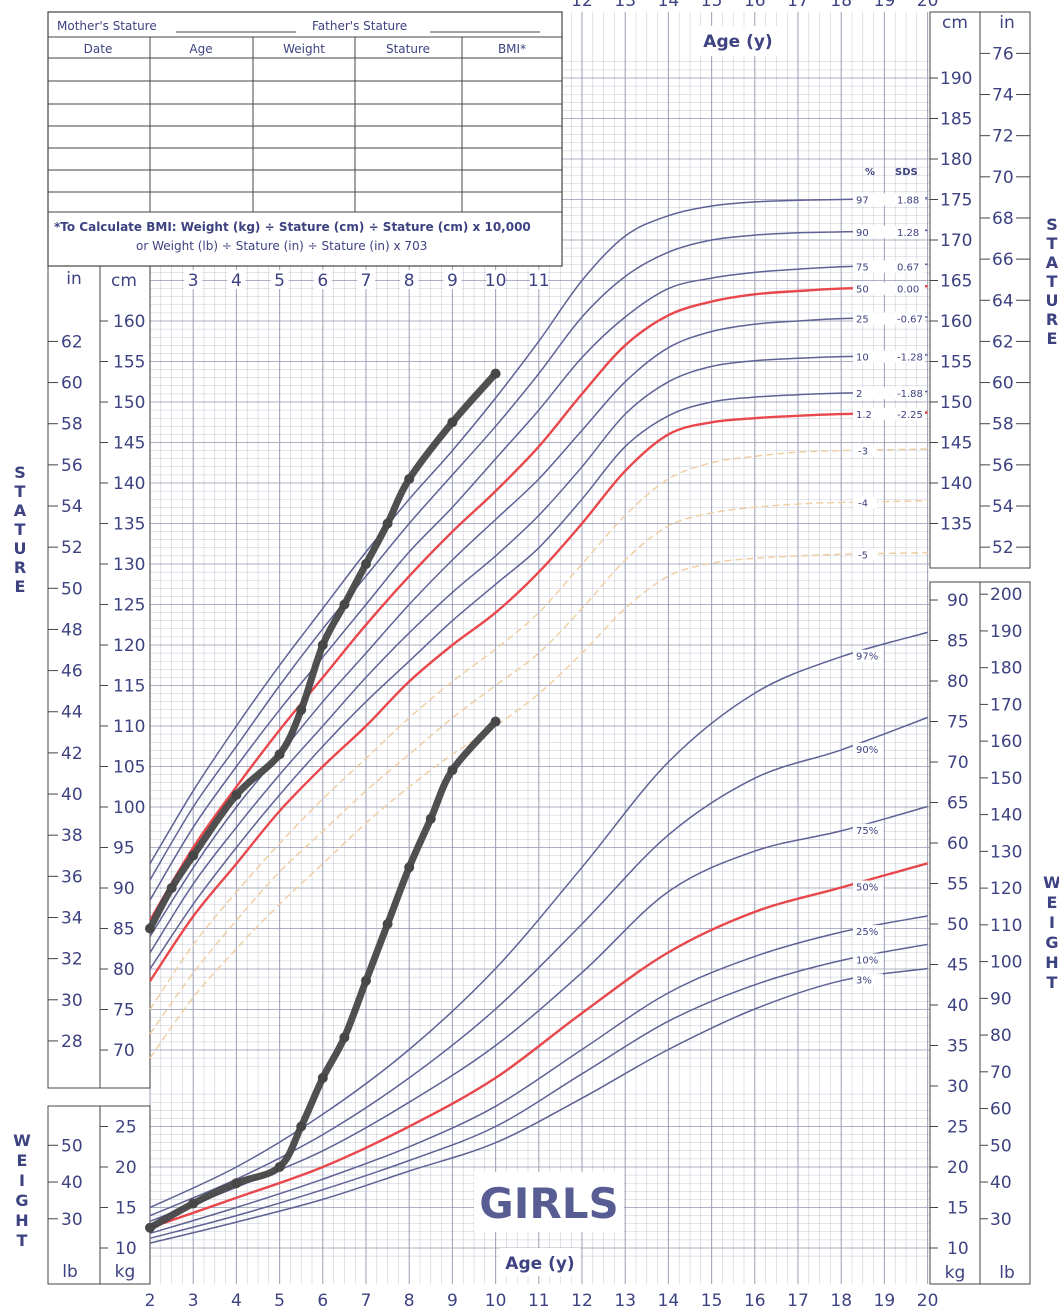 The image size is (1059, 1313). Describe the element at coordinates (496, 1300) in the screenshot. I see `age-tick-bottom: 10` at that location.